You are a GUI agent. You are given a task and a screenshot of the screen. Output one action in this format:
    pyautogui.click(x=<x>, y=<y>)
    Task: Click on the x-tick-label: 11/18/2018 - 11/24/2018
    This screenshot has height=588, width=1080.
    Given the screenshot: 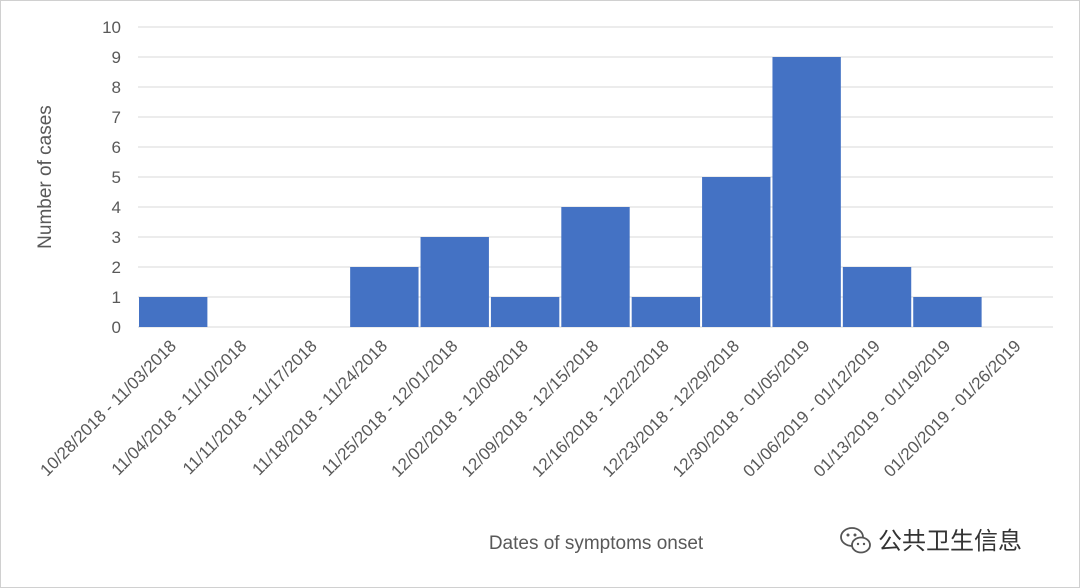 What is the action you would take?
    pyautogui.click(x=320, y=407)
    